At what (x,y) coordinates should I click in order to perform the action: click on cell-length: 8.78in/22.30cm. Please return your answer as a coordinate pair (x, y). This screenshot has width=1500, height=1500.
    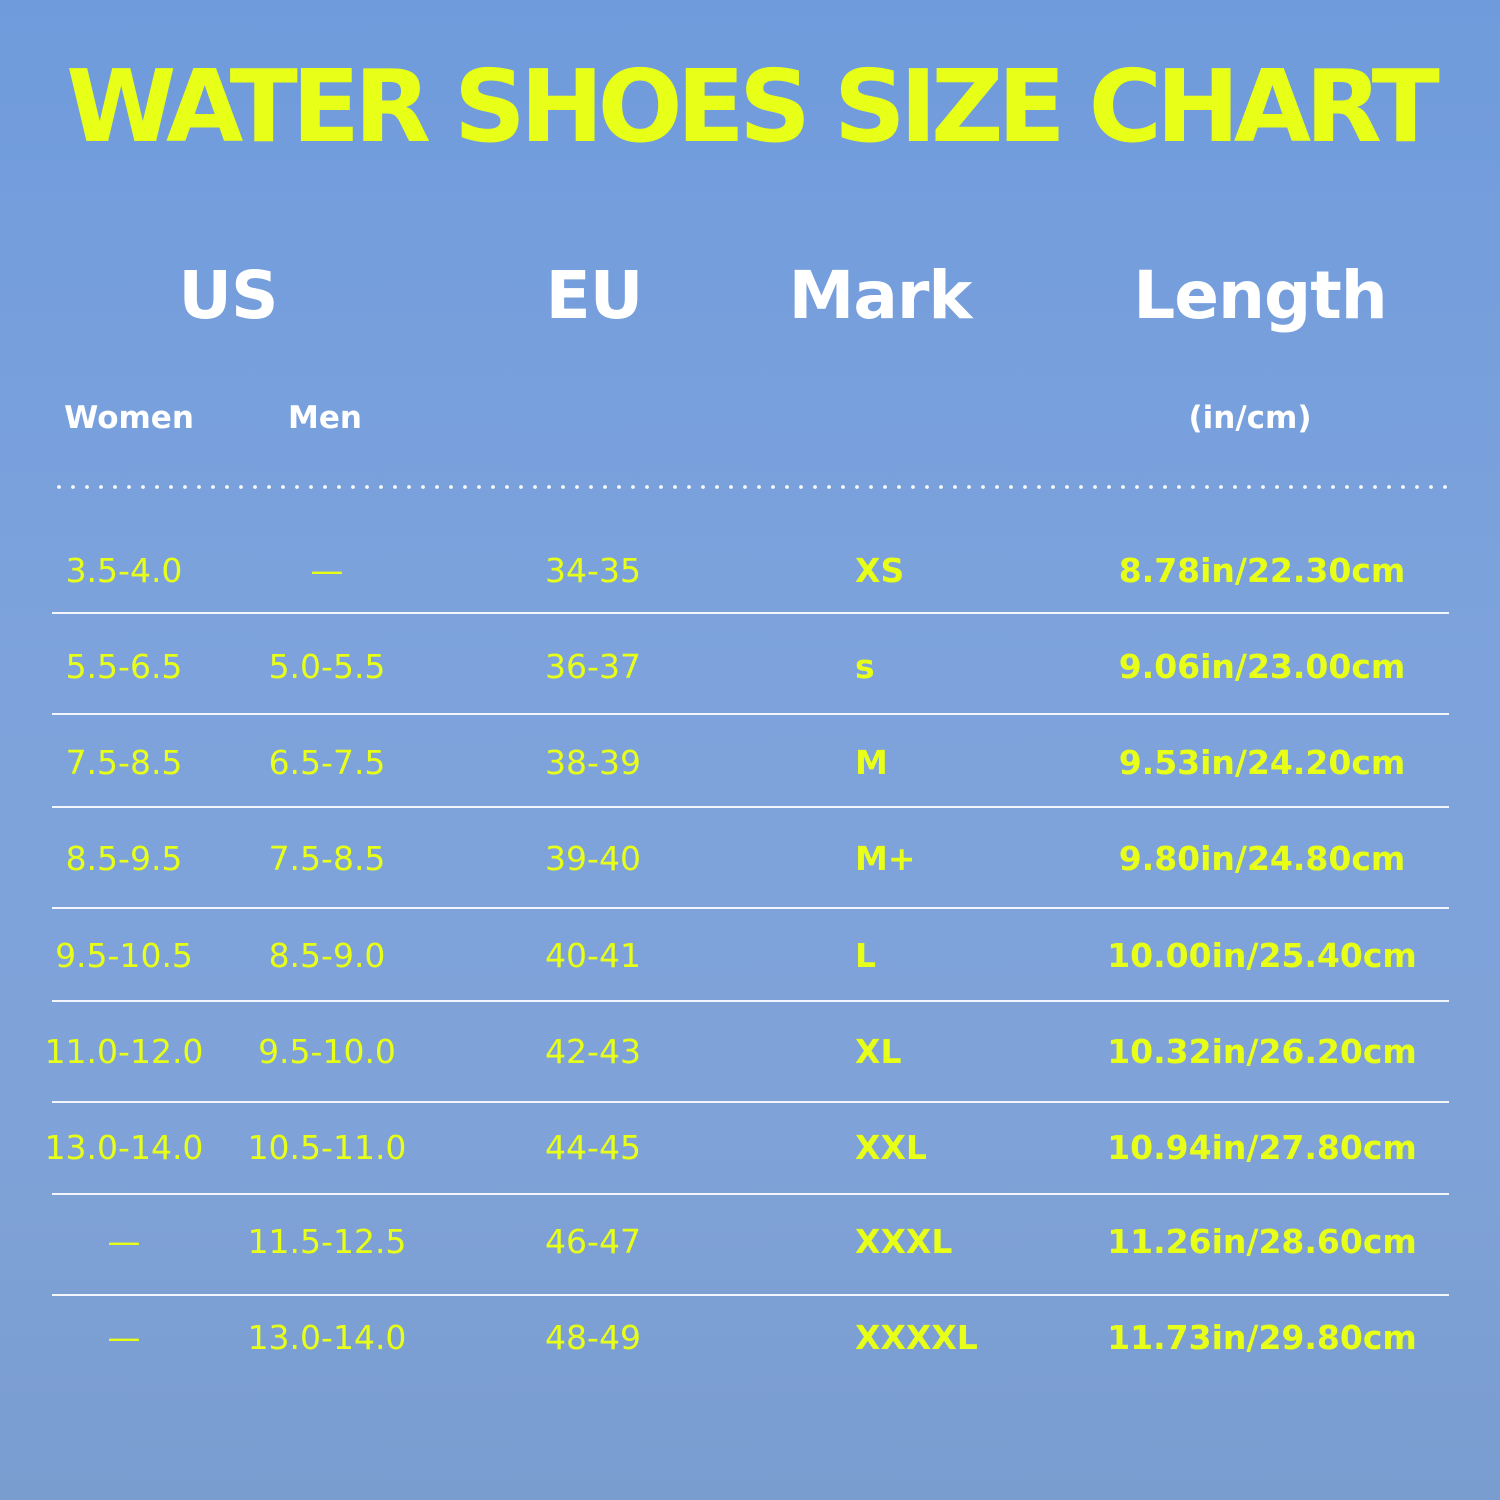
    Looking at the image, I should click on (1262, 570).